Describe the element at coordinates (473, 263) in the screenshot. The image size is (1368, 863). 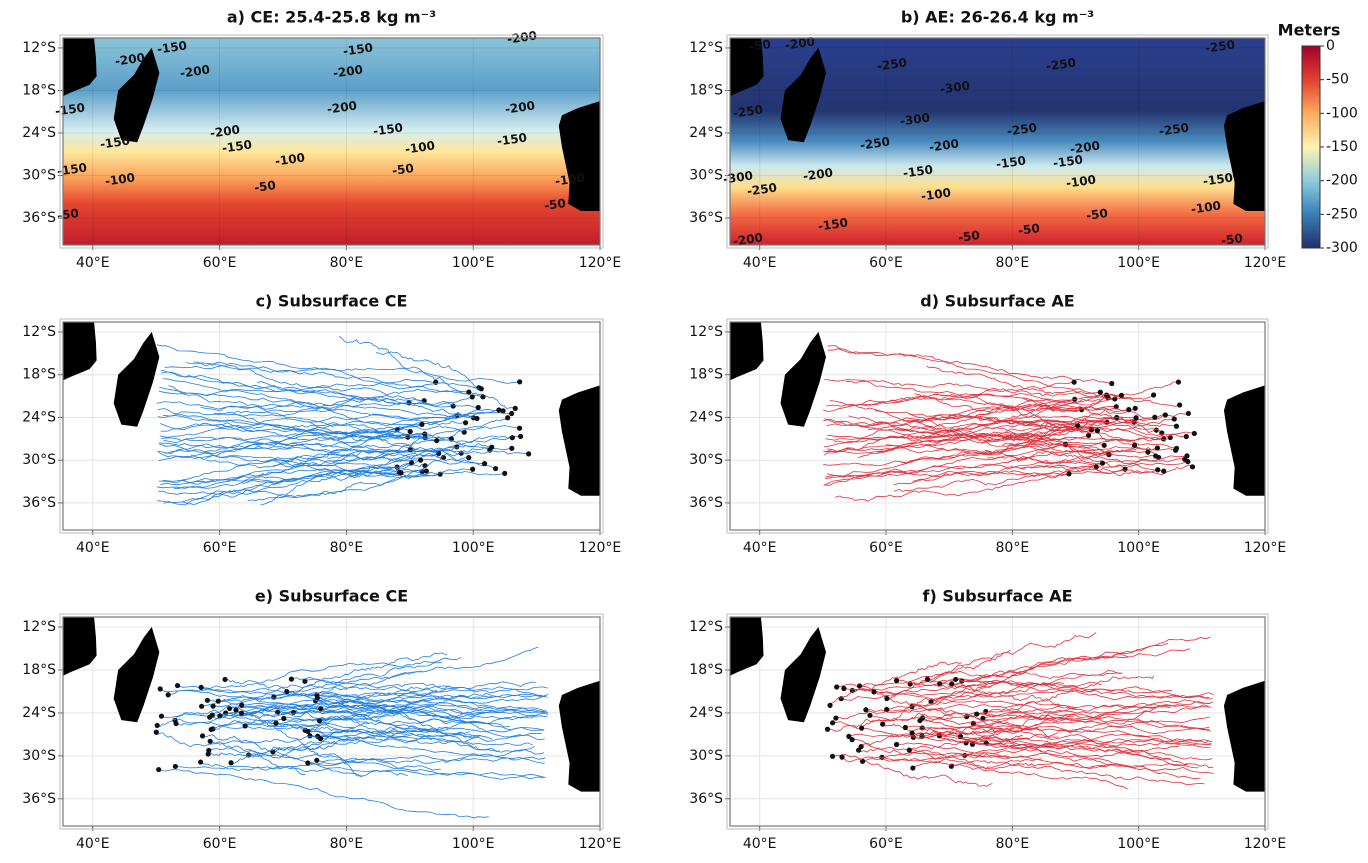
I see `x-tick-label: 100°E` at that location.